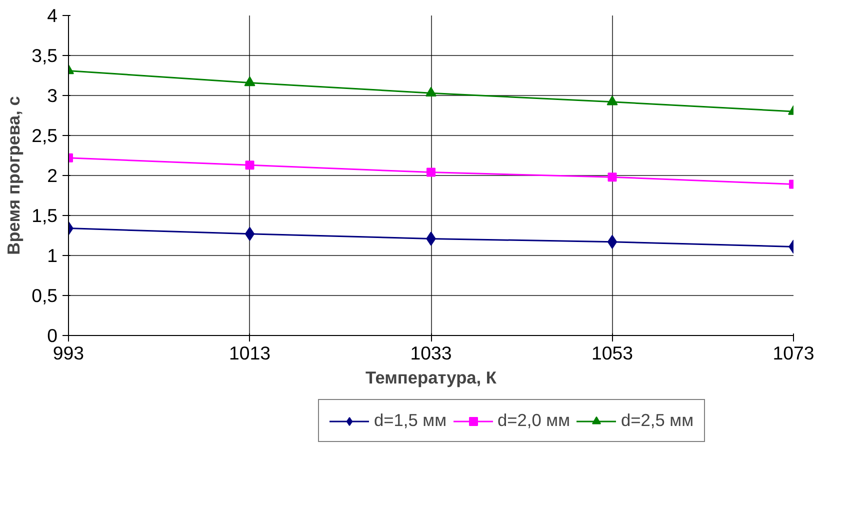 Image resolution: width=854 pixels, height=512 pixels. Describe the element at coordinates (52, 95) in the screenshot. I see `y-tick-label: 3` at that location.